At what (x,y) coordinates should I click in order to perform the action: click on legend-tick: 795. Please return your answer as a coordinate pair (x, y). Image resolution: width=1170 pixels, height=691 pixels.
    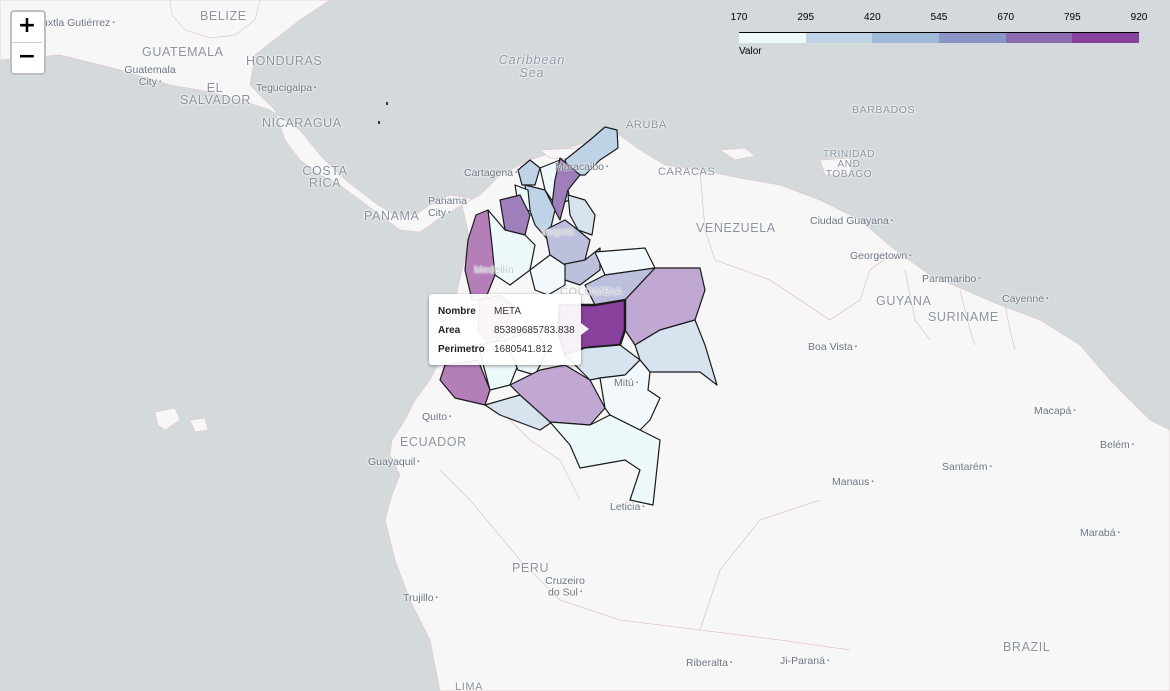
    Looking at the image, I should click on (1072, 17).